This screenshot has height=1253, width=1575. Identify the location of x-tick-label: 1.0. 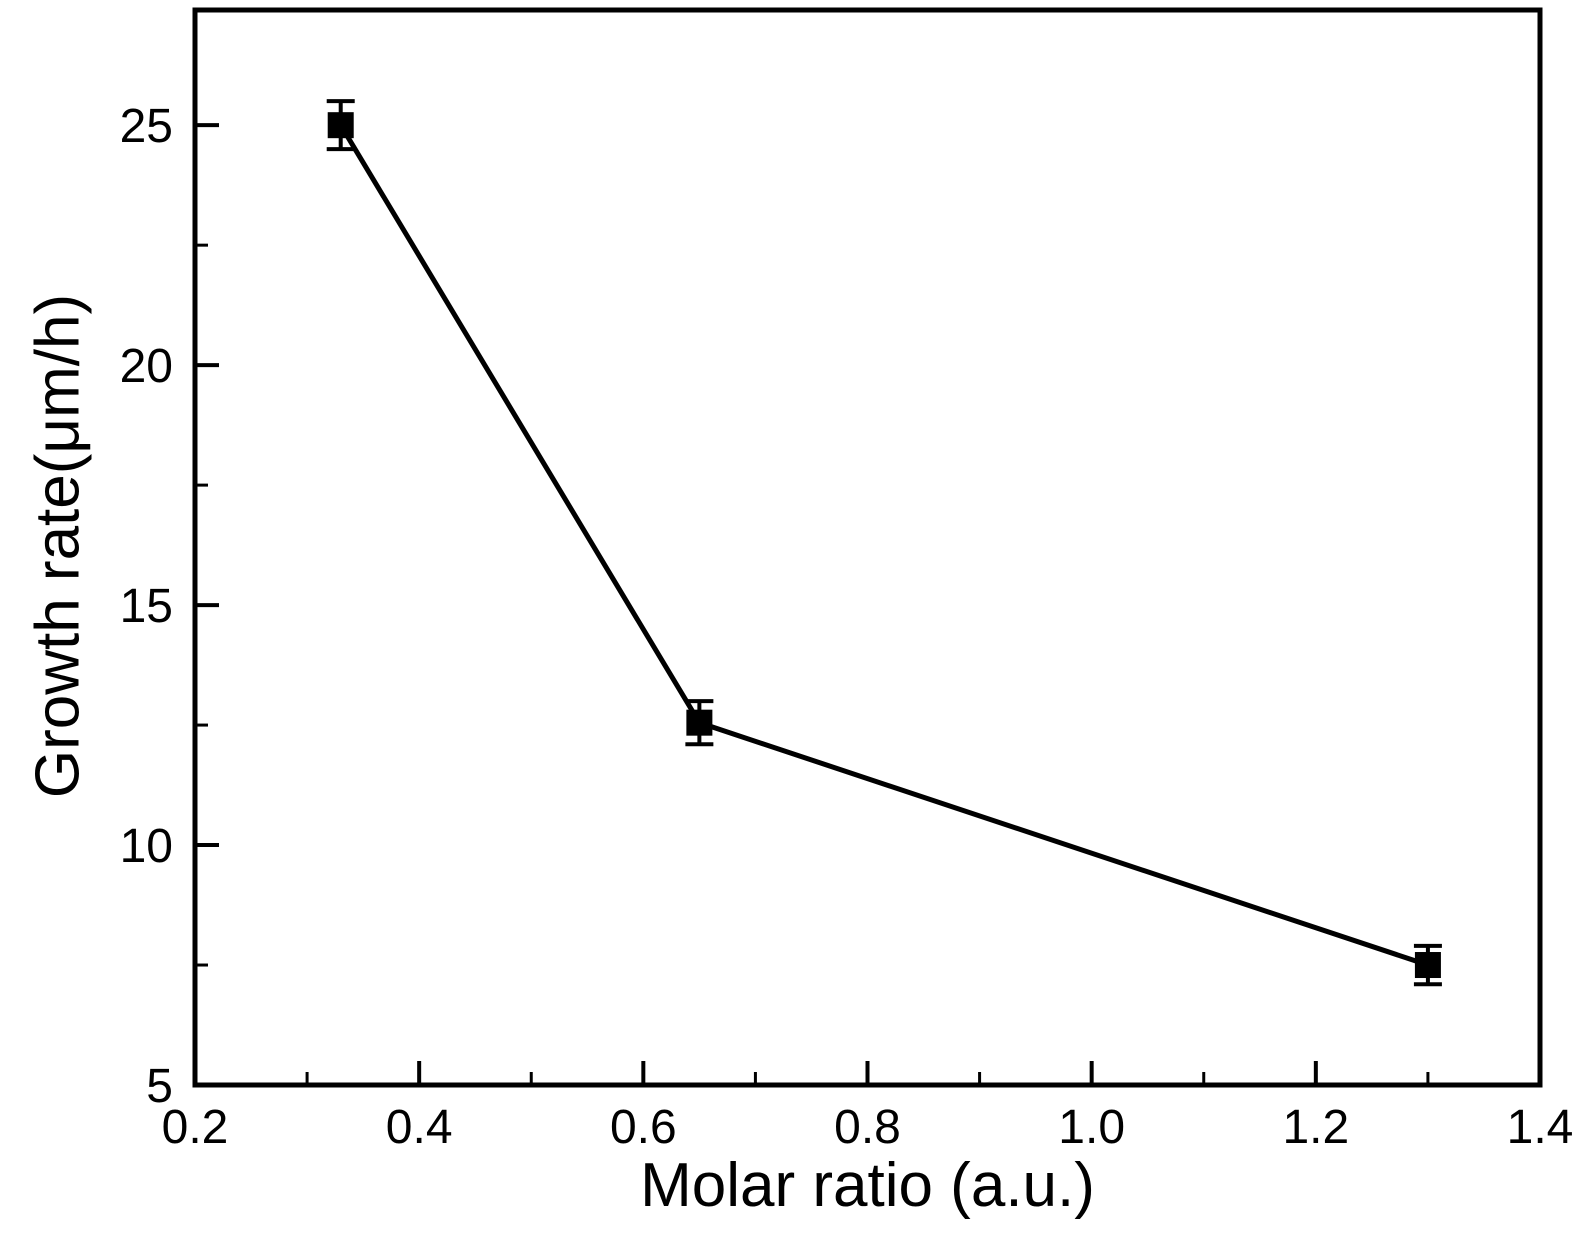
(1091, 1127).